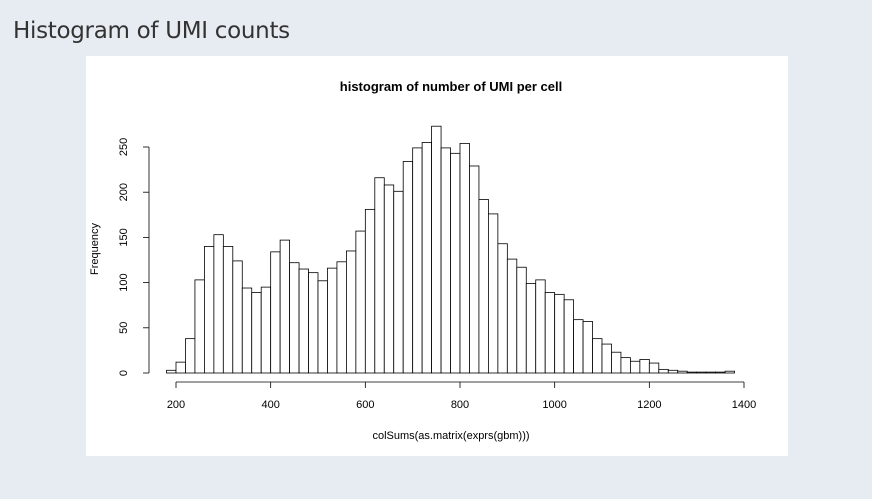  I want to click on y-axis: 0 50 100 150 200 250, so click(134, 257).